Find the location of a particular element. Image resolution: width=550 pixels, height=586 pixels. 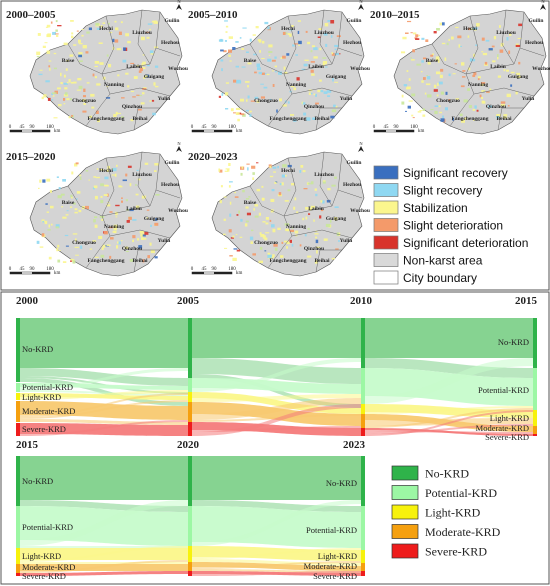

scale-bar-seg is located at coordinates (41, 131).